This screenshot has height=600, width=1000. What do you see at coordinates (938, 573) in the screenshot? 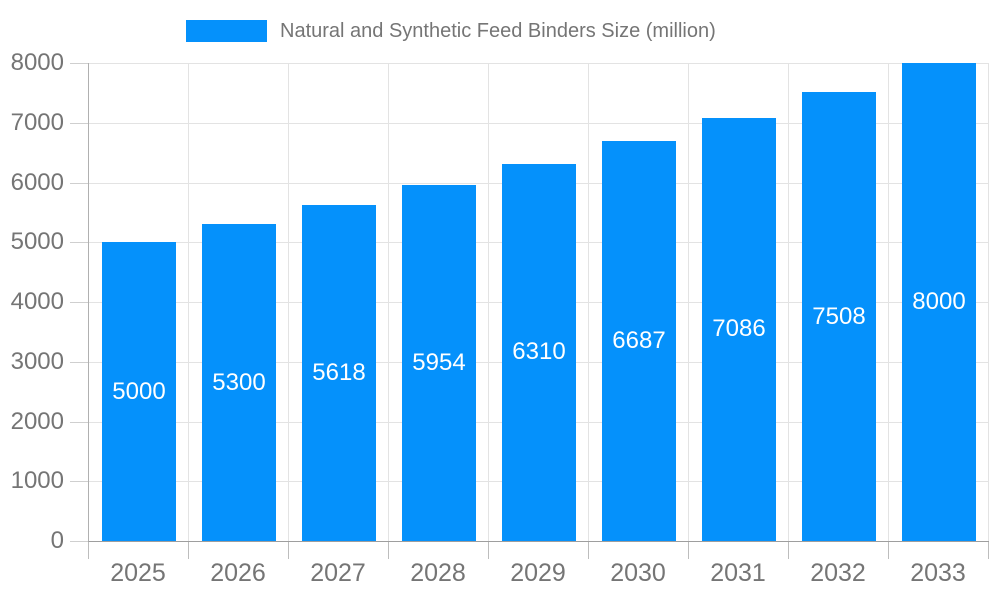
I see `x-axis-tick-label: 2033` at bounding box center [938, 573].